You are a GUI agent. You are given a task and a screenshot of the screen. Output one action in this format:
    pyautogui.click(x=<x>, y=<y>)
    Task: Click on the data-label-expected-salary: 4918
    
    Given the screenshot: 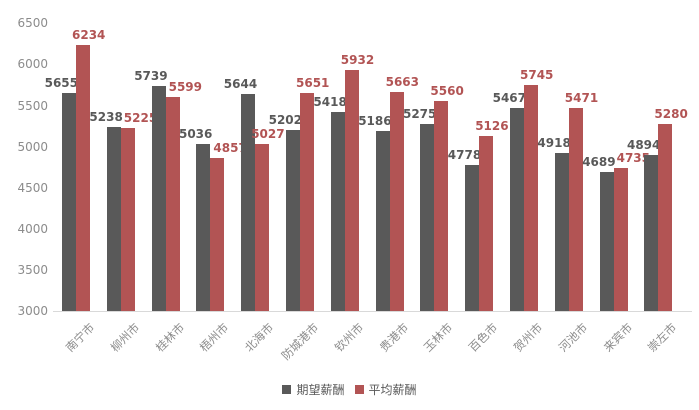 What is the action you would take?
    pyautogui.click(x=554, y=143)
    